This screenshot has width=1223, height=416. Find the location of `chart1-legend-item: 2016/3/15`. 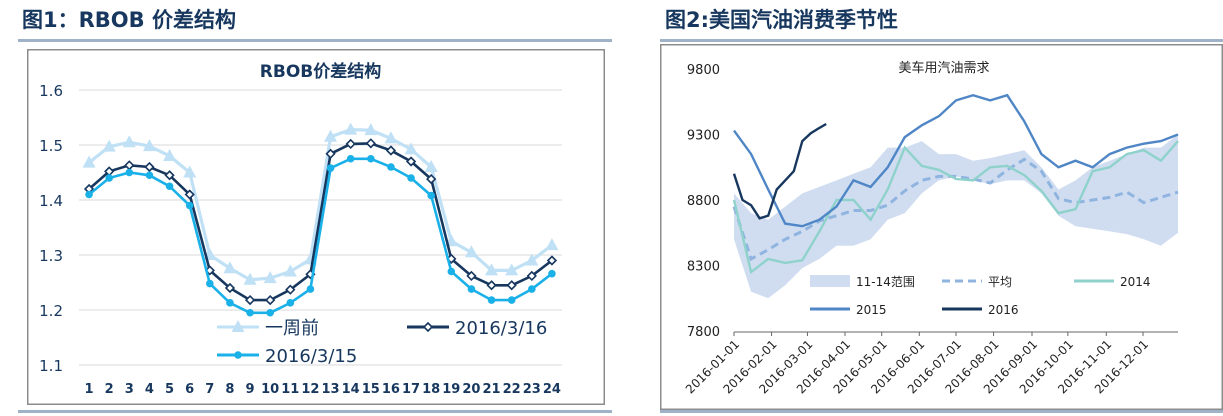

chart1-legend-item: 2016/3/15 is located at coordinates (287, 356).